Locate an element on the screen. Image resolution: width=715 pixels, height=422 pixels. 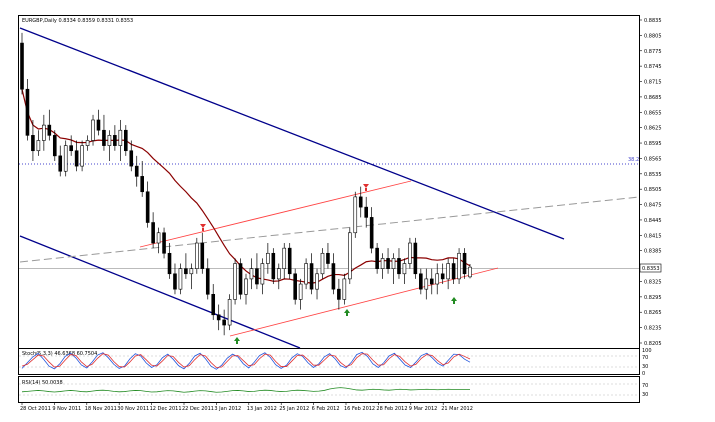
price-tick-label: 0.8475 is located at coordinates (653, 206).